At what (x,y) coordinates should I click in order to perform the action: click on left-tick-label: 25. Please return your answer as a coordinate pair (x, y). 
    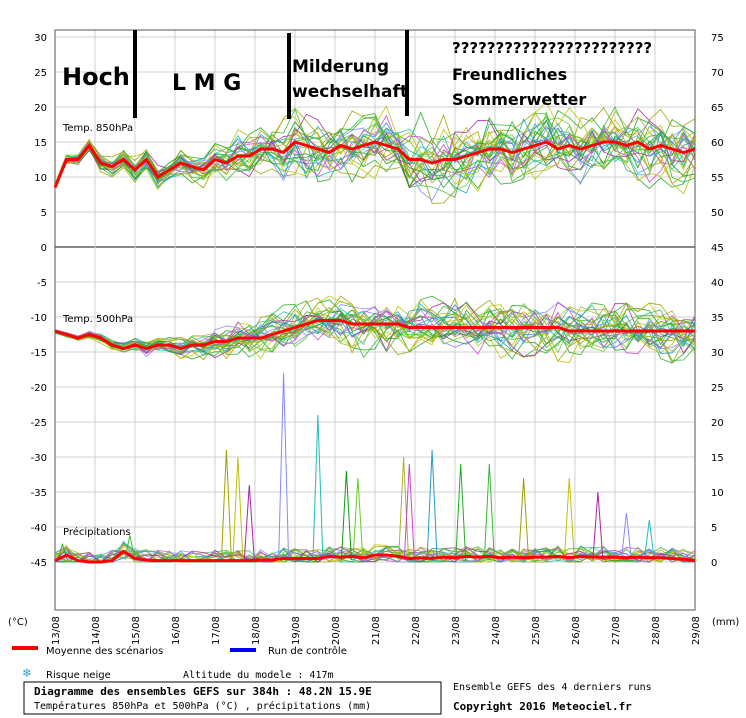
    Looking at the image, I should click on (40, 73).